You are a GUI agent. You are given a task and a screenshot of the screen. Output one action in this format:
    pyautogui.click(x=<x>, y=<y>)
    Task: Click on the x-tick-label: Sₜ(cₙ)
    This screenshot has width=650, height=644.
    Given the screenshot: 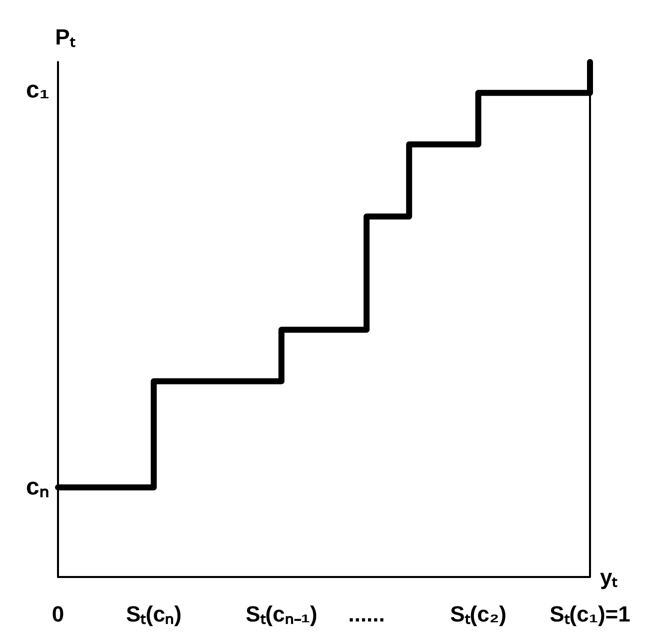 What is the action you would take?
    pyautogui.click(x=154, y=614)
    